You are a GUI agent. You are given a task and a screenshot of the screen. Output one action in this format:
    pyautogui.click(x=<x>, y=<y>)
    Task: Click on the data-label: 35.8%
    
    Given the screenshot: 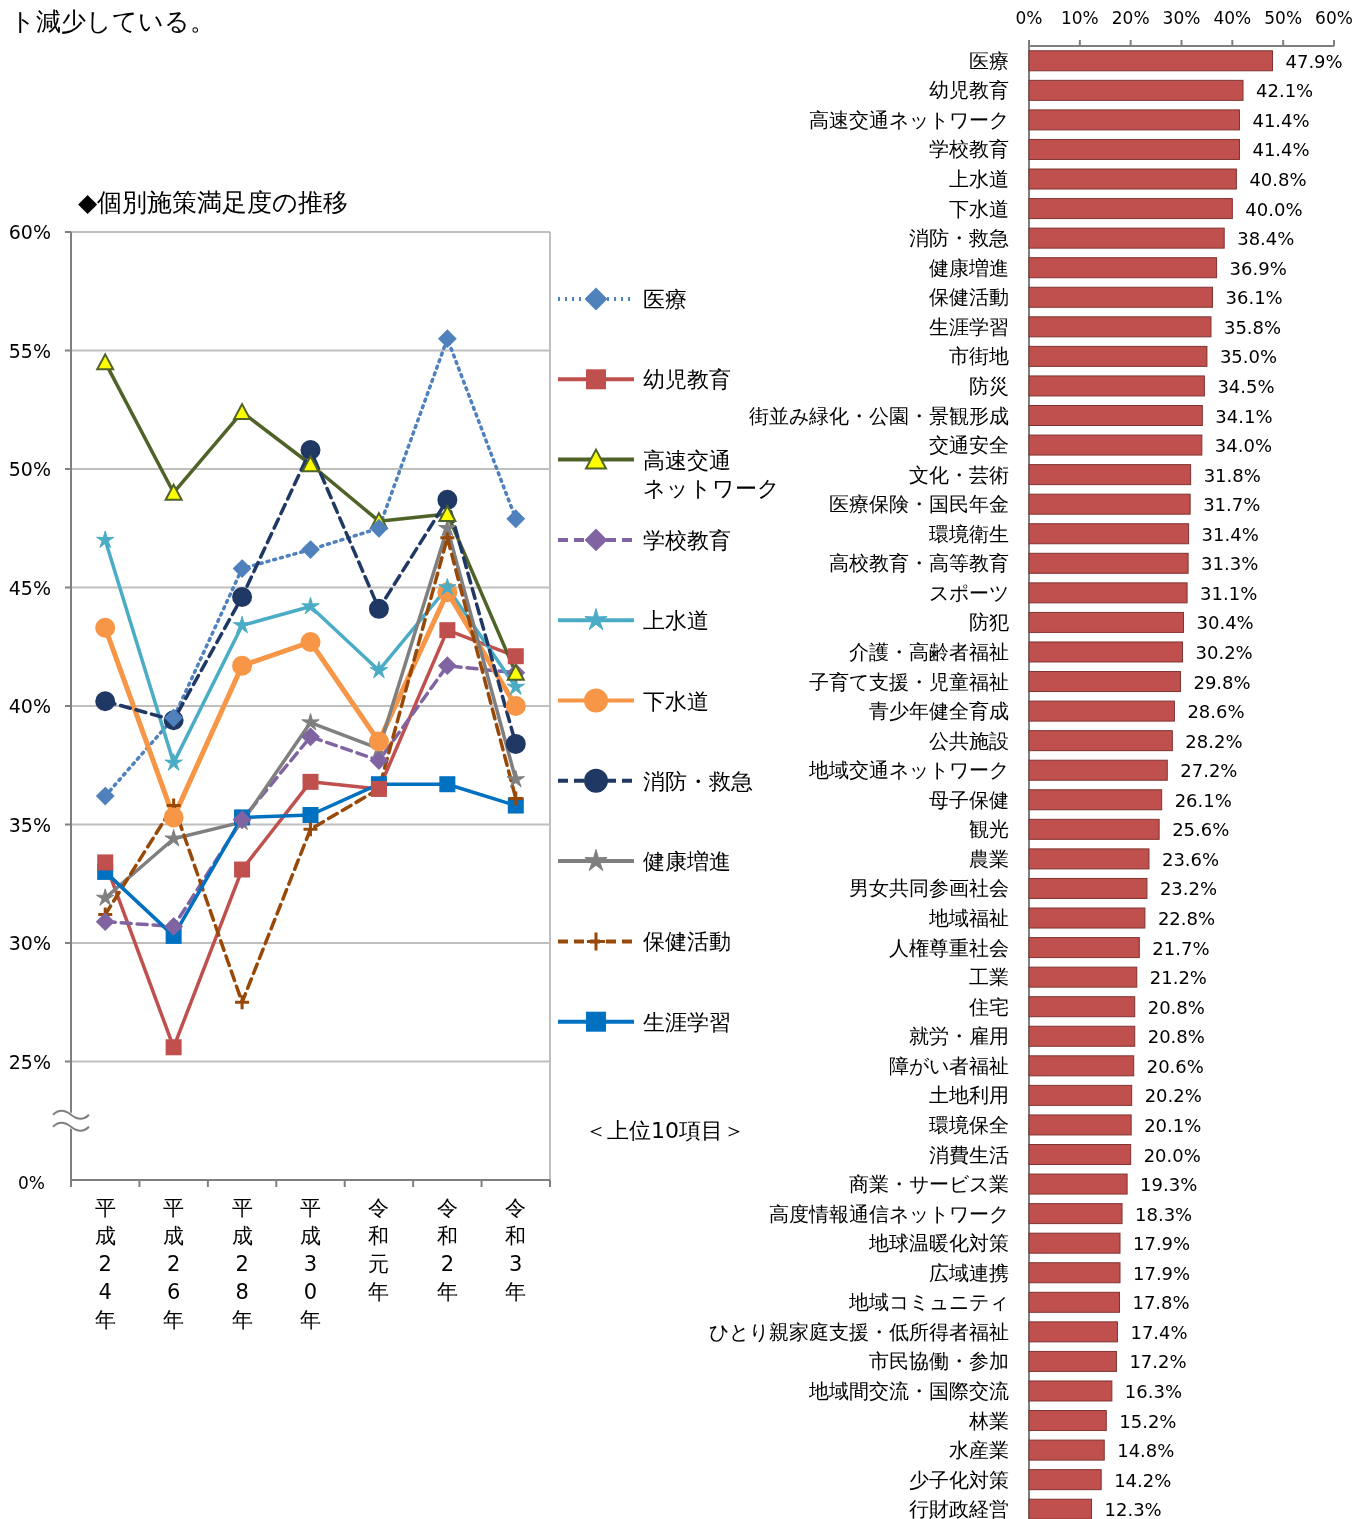 What is the action you would take?
    pyautogui.click(x=1252, y=327)
    